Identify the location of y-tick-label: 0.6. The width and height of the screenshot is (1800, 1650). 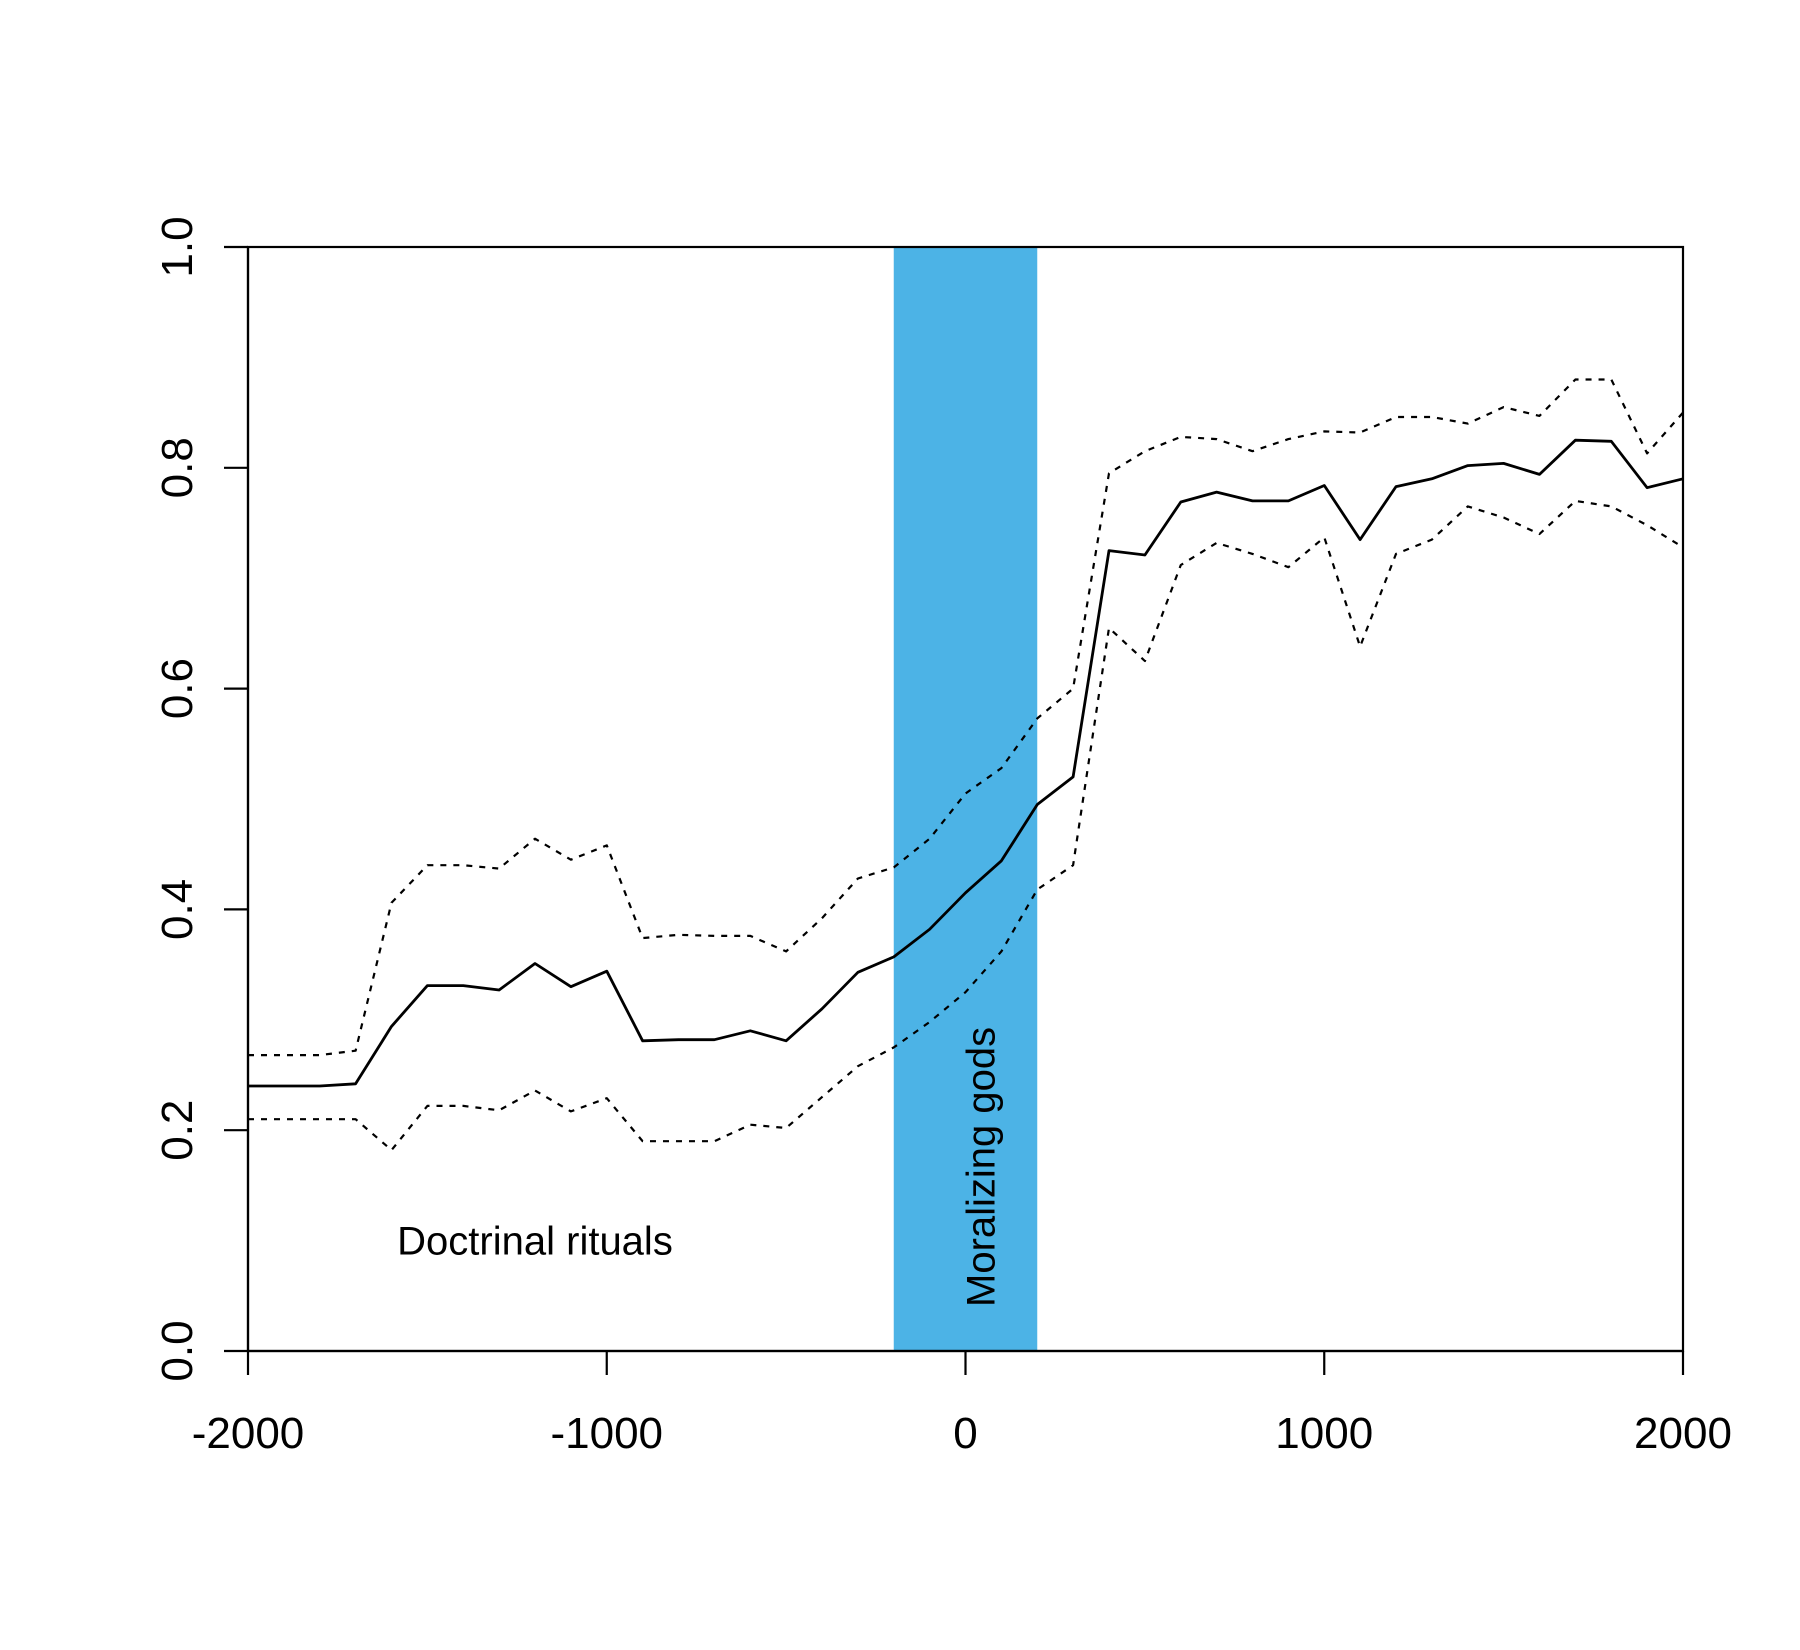
(177, 688).